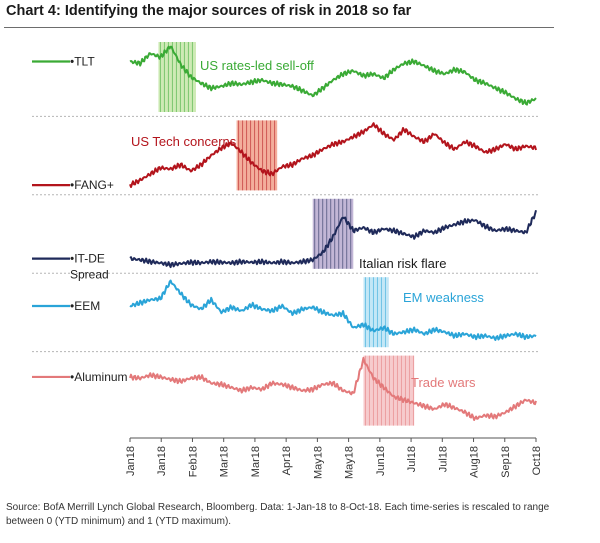 Image resolution: width=600 pixels, height=543 pixels. I want to click on series-label: •Aluminum, so click(99, 377).